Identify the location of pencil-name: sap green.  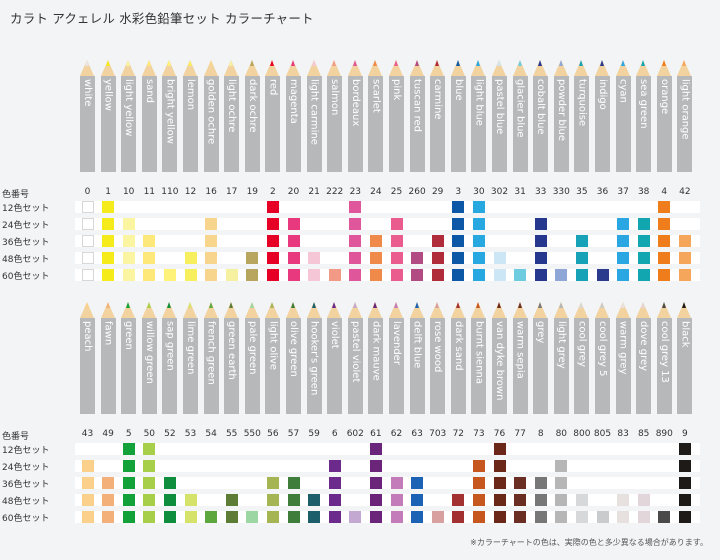
(170, 346).